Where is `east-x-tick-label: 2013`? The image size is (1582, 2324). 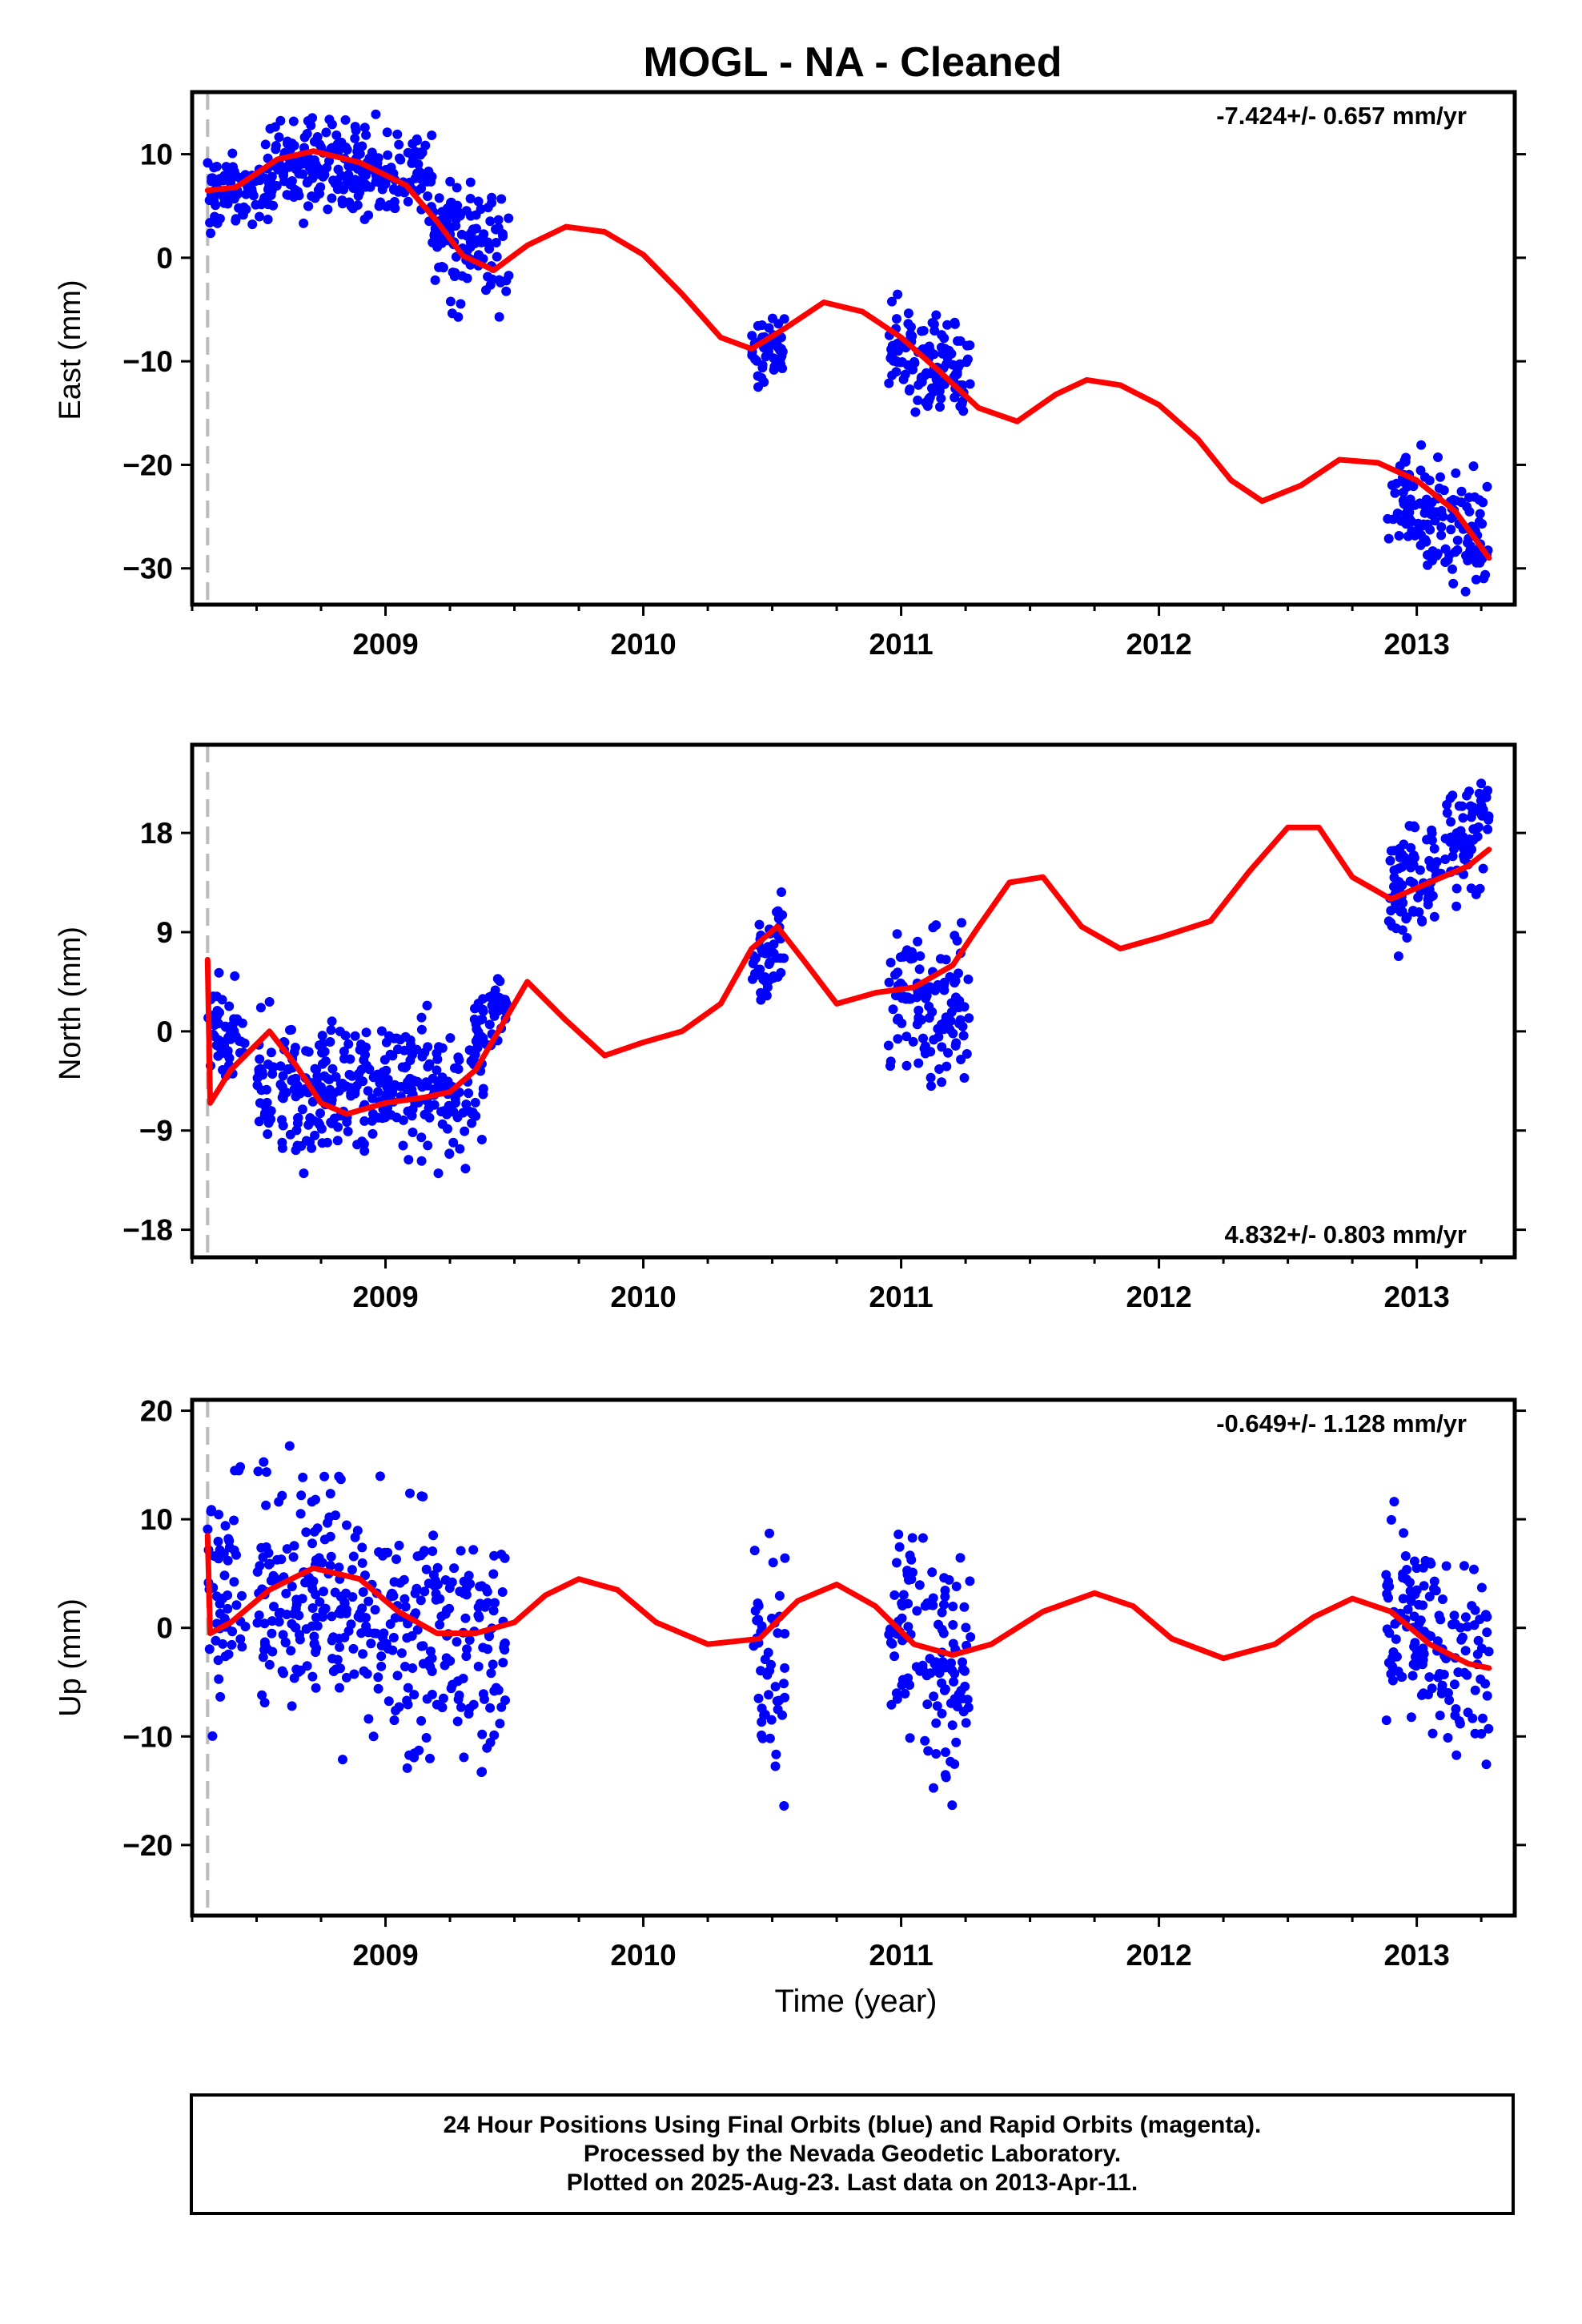 east-x-tick-label: 2013 is located at coordinates (1416, 644).